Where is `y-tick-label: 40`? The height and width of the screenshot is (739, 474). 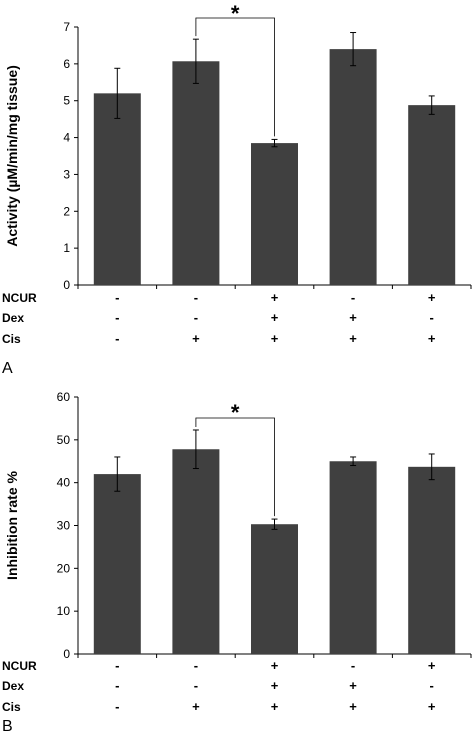
y-tick-label: 40 is located at coordinates (64, 483).